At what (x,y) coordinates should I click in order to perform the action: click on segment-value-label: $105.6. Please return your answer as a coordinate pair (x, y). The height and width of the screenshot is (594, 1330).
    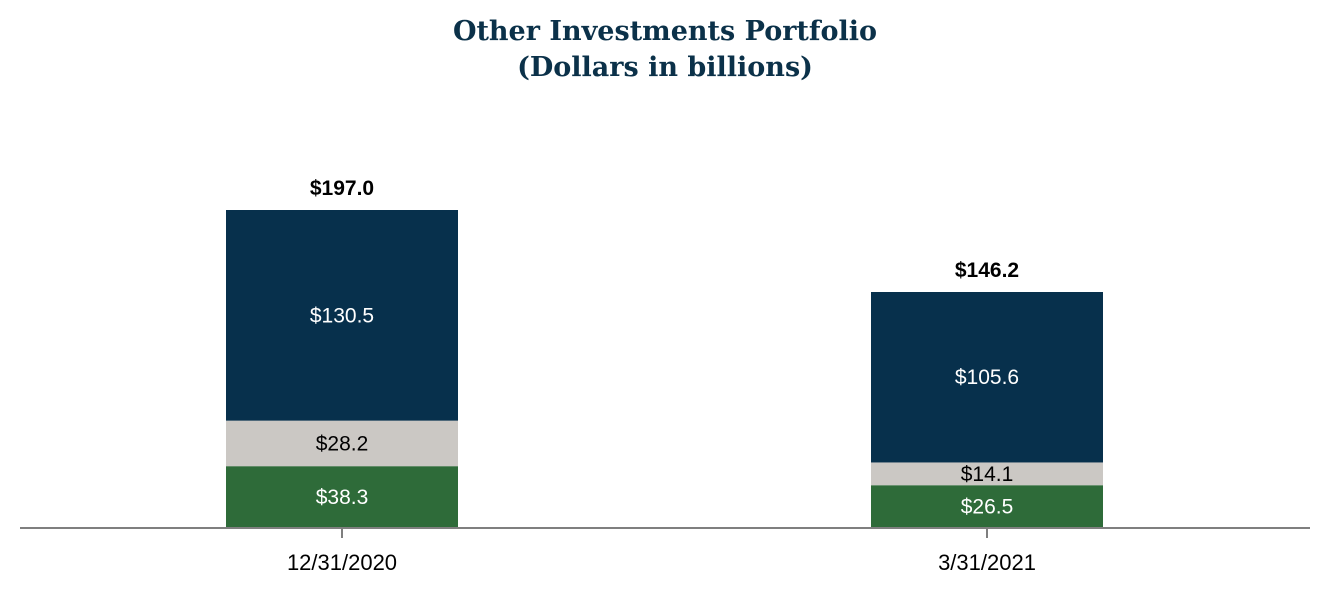
    Looking at the image, I should click on (987, 377).